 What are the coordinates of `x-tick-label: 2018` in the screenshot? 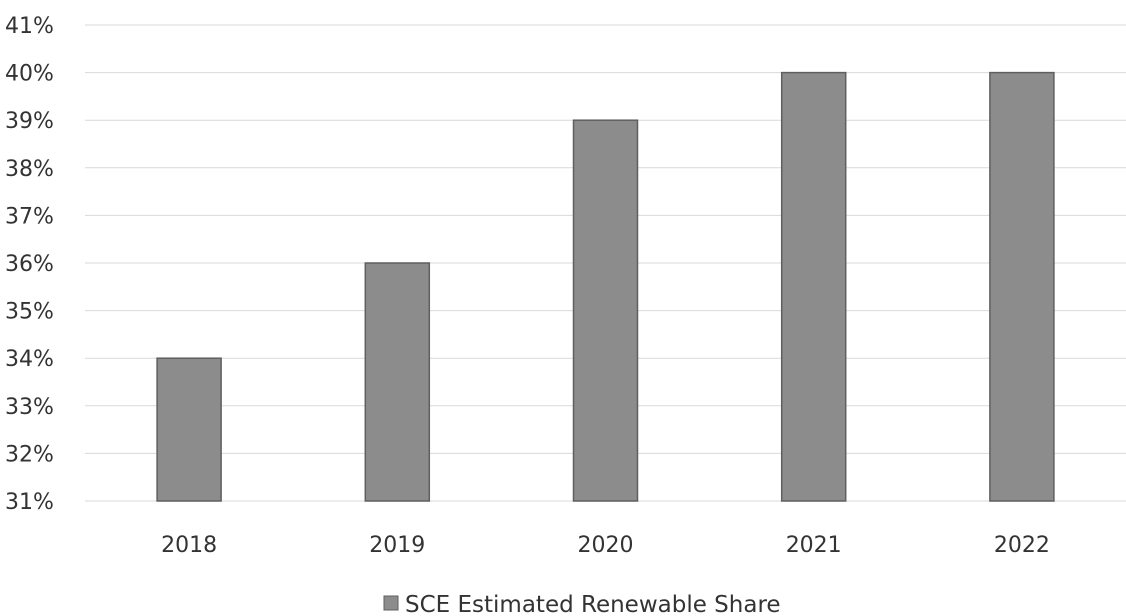 It's located at (189, 545).